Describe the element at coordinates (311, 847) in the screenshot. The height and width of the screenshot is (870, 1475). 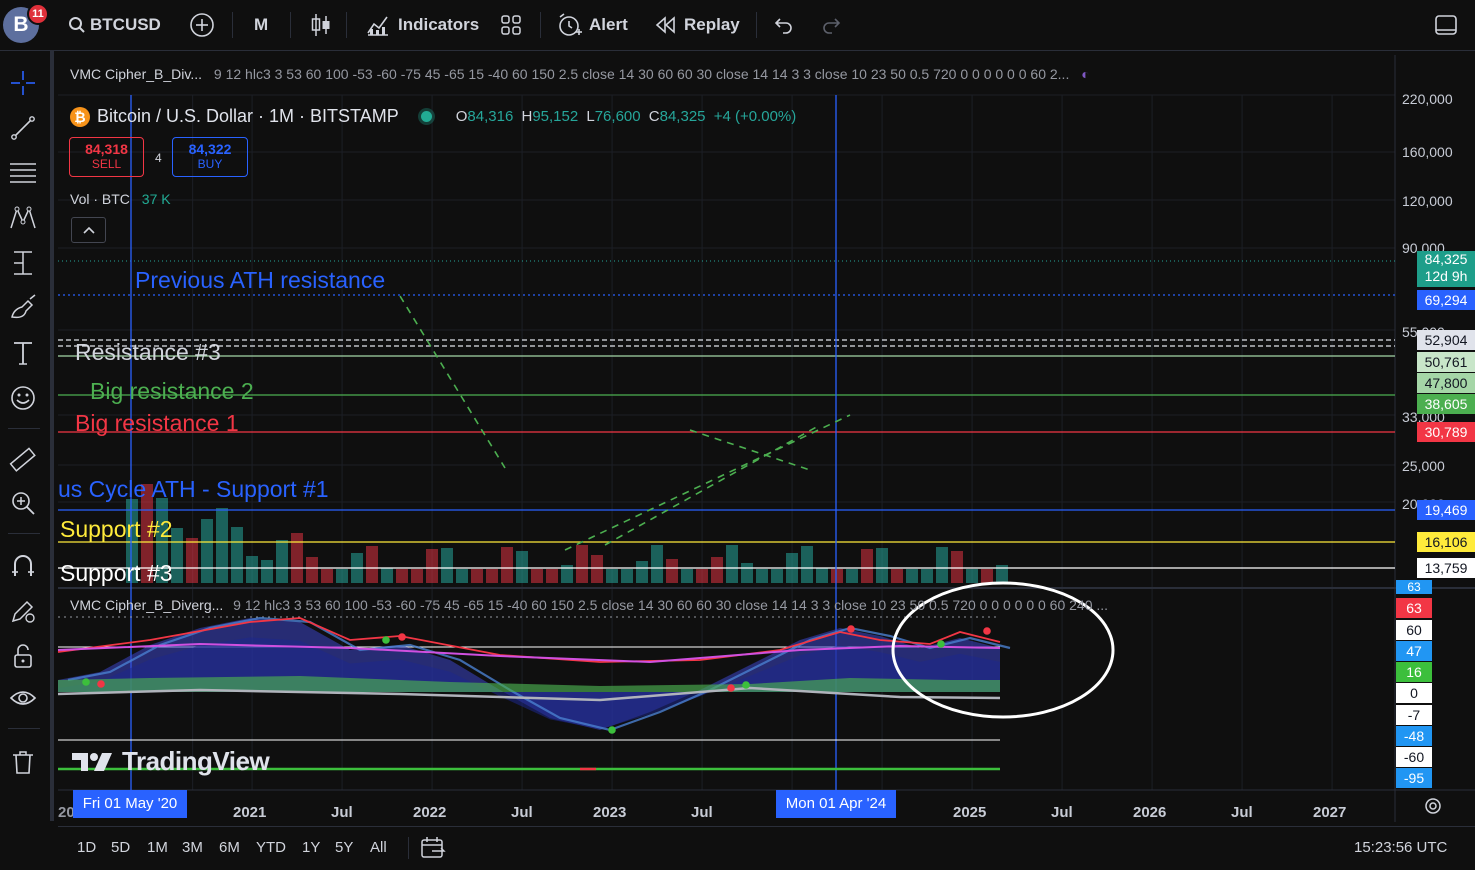
I see `range-1y-button: 1Y` at that location.